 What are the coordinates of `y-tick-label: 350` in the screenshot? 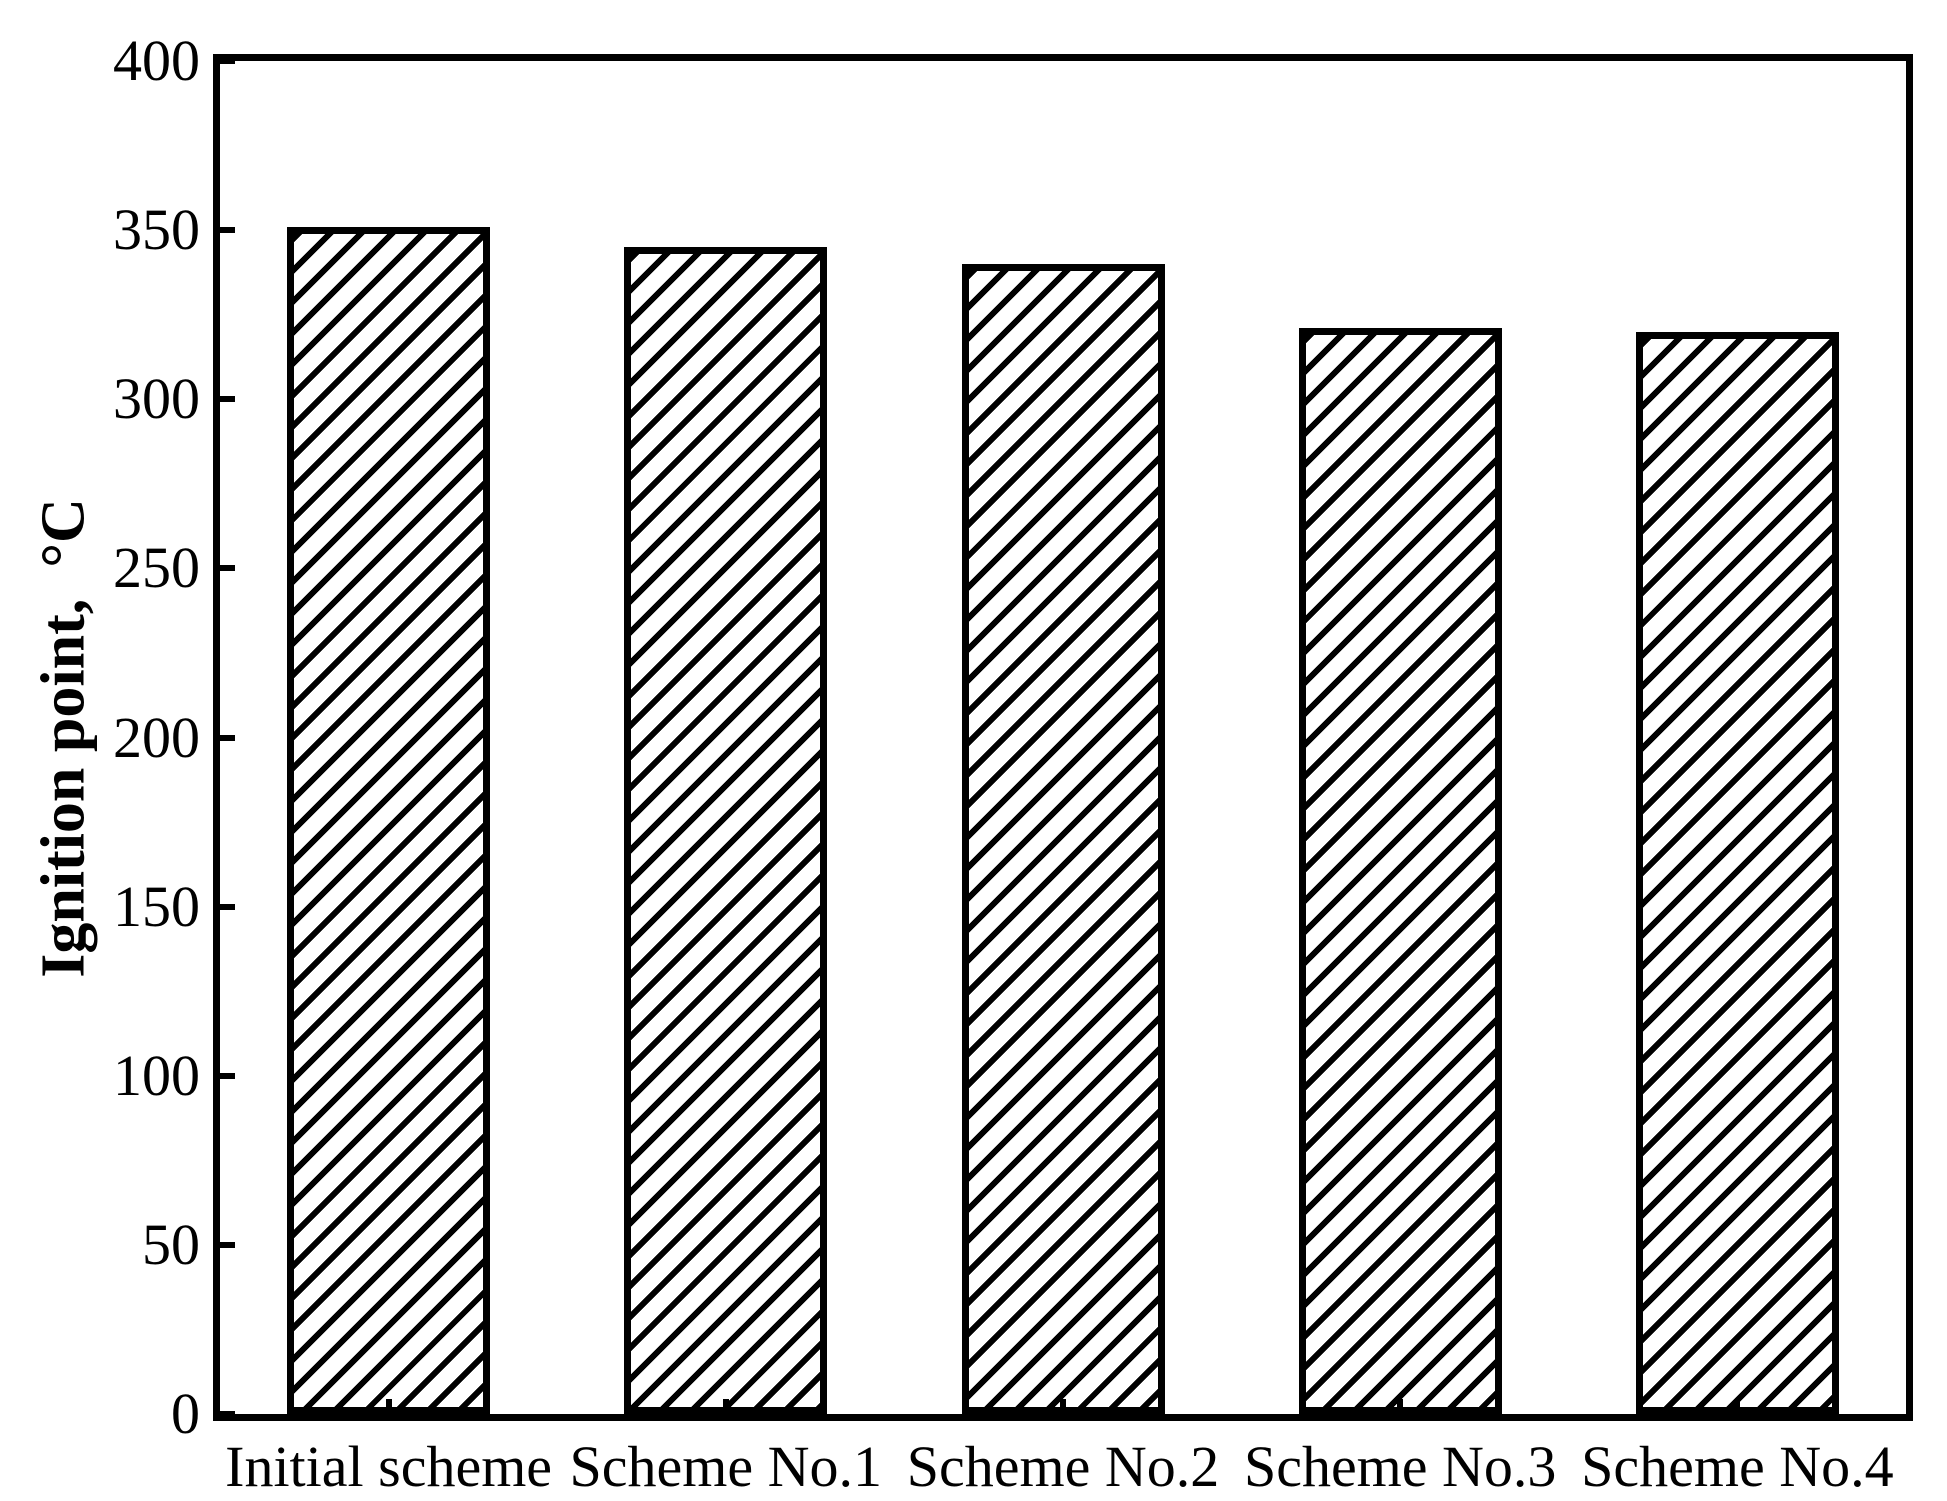 It's located at (156, 230).